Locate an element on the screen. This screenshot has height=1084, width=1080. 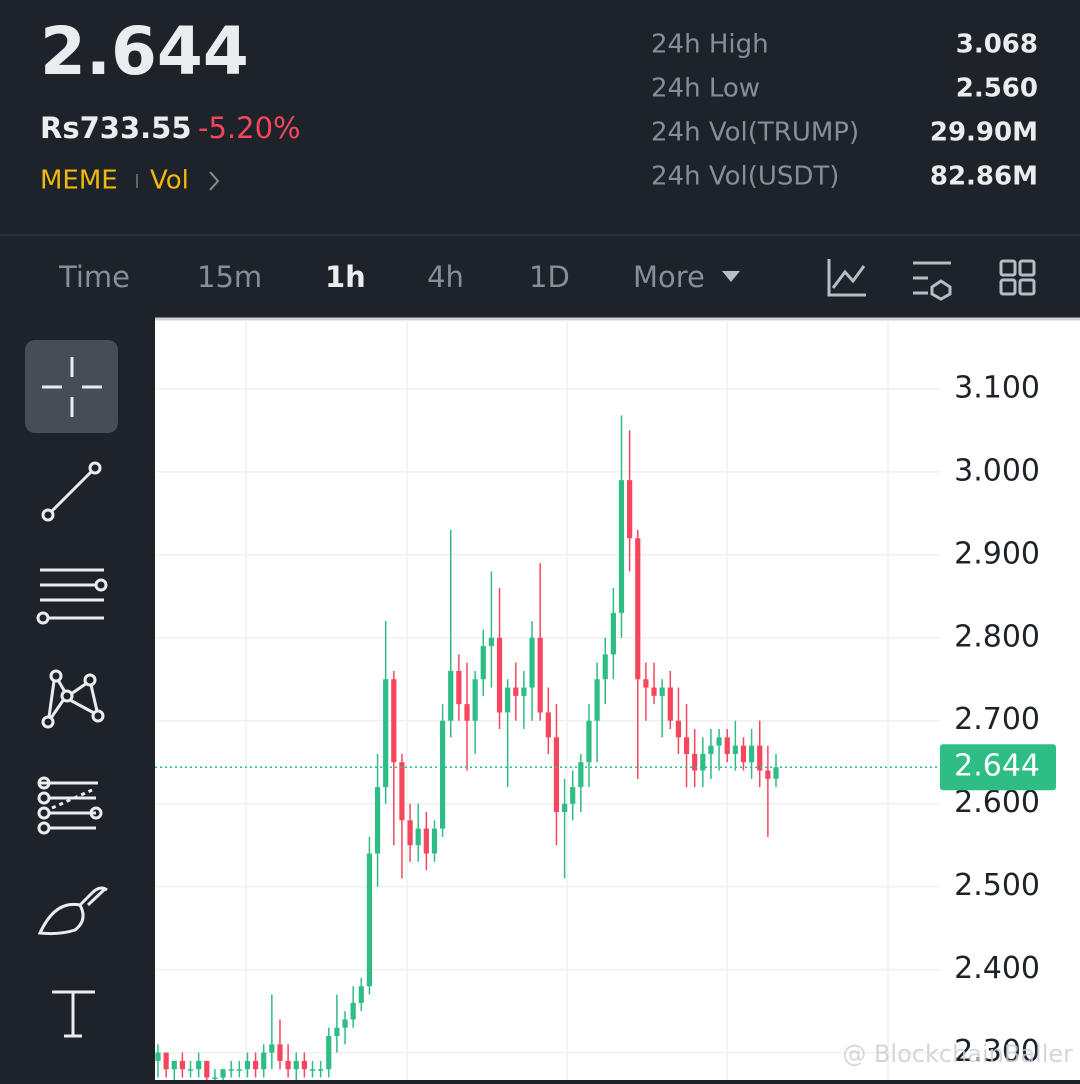
interval-tab: 1h is located at coordinates (345, 277).